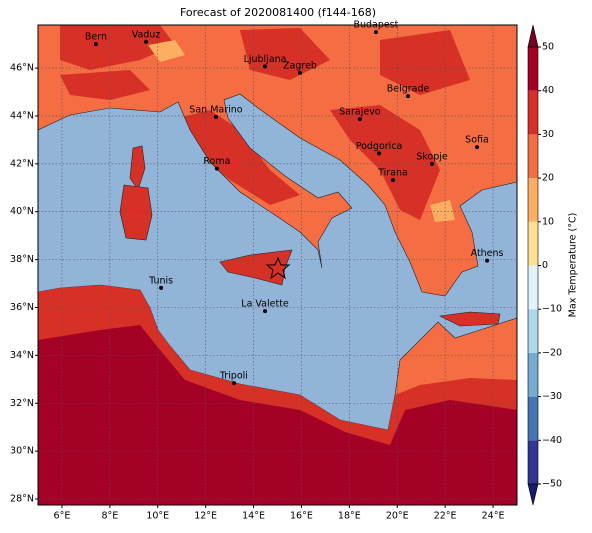  Describe the element at coordinates (552, 440) in the screenshot. I see `colorbar-tick-label: −40` at that location.